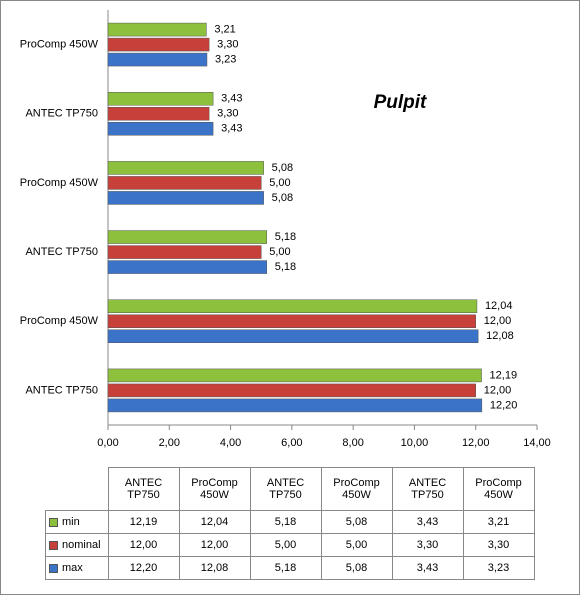 This screenshot has height=595, width=580. Describe the element at coordinates (230, 443) in the screenshot. I see `x-tick-label: 4,00` at that location.